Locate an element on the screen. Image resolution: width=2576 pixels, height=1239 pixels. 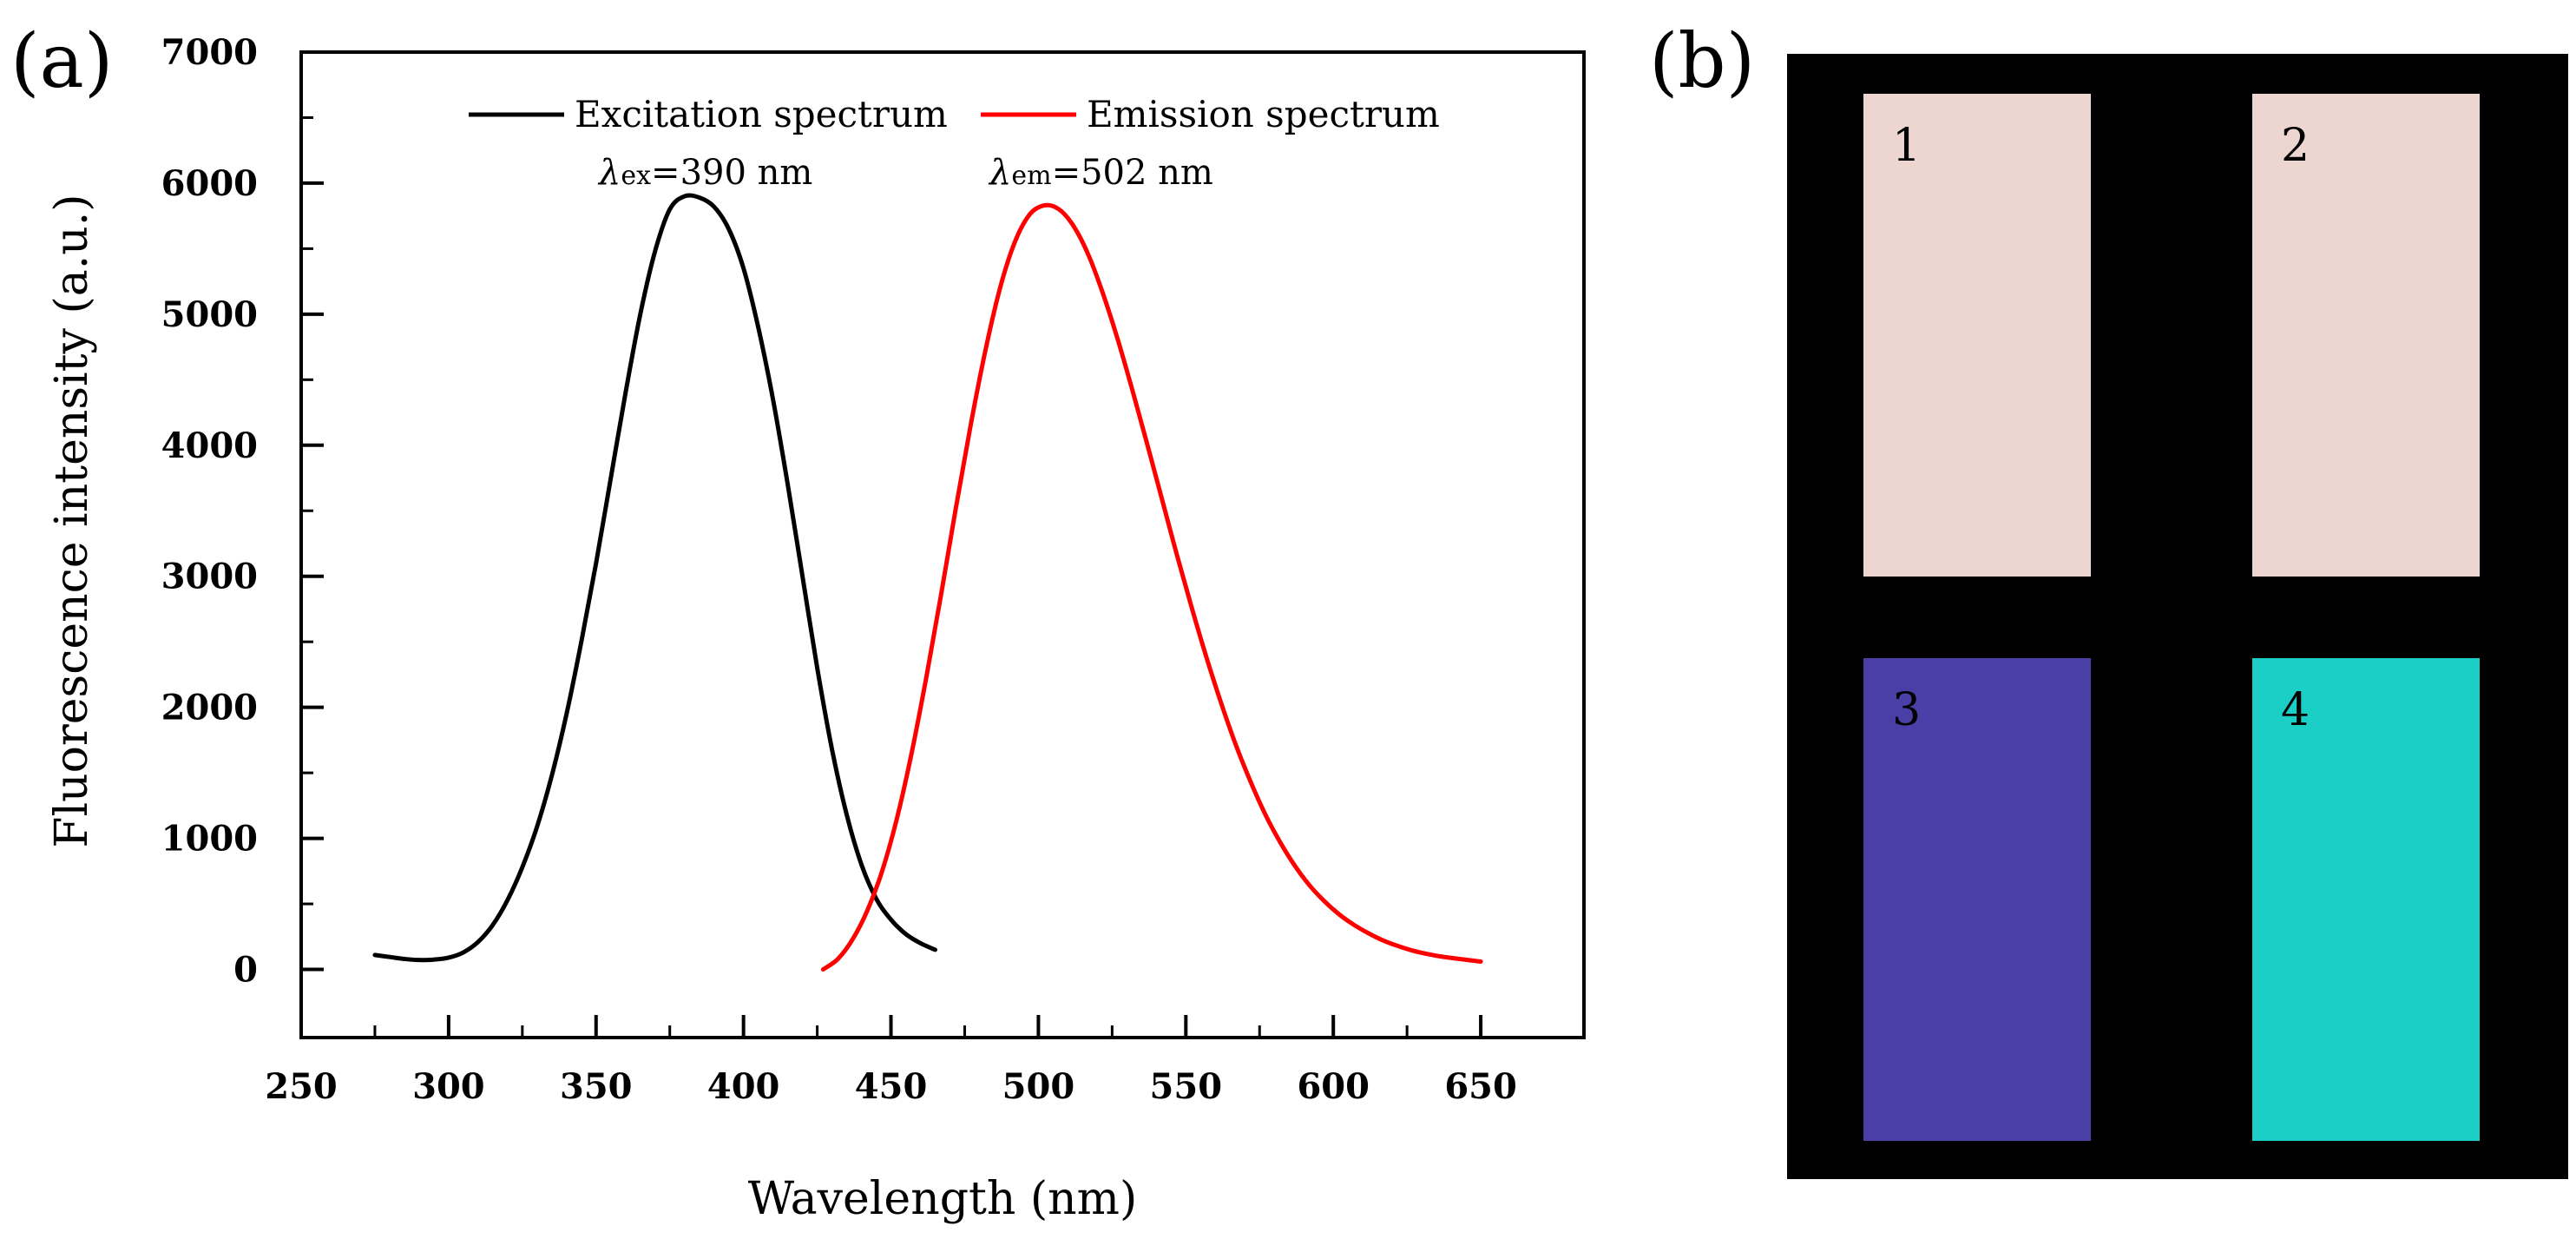
x-tick-label: 650 is located at coordinates (1480, 1086).